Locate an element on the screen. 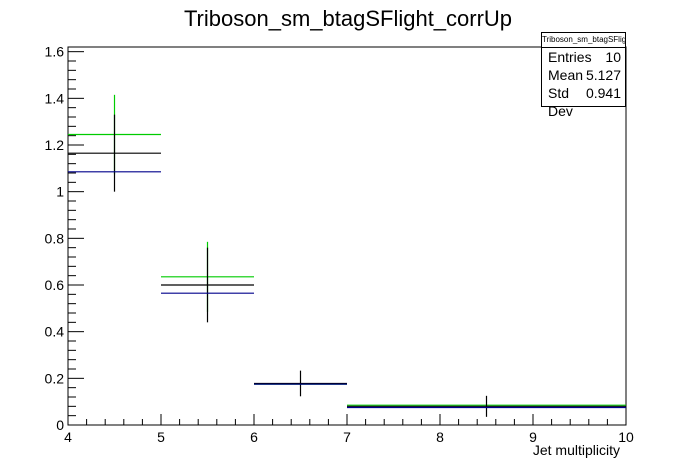  y-tick-label: 1.2 is located at coordinates (55, 145).